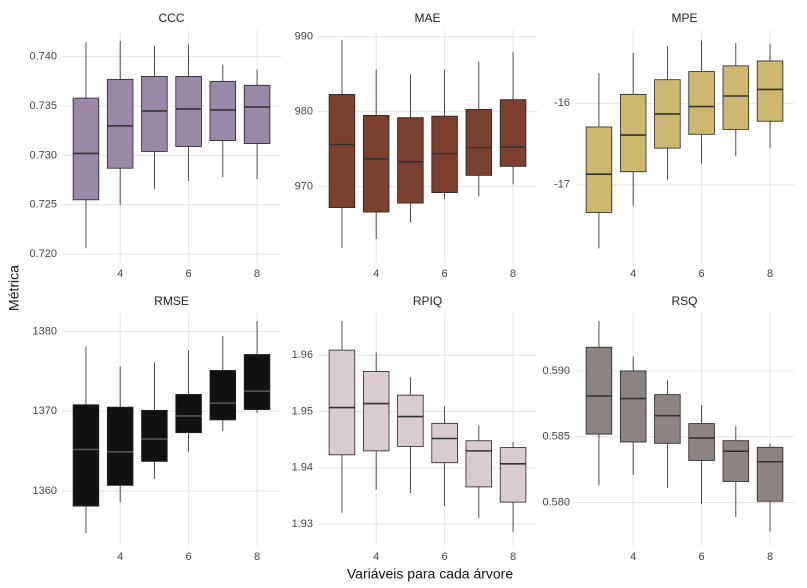  What do you see at coordinates (556, 437) in the screenshot?
I see `y-tick-label: 0.585` at bounding box center [556, 437].